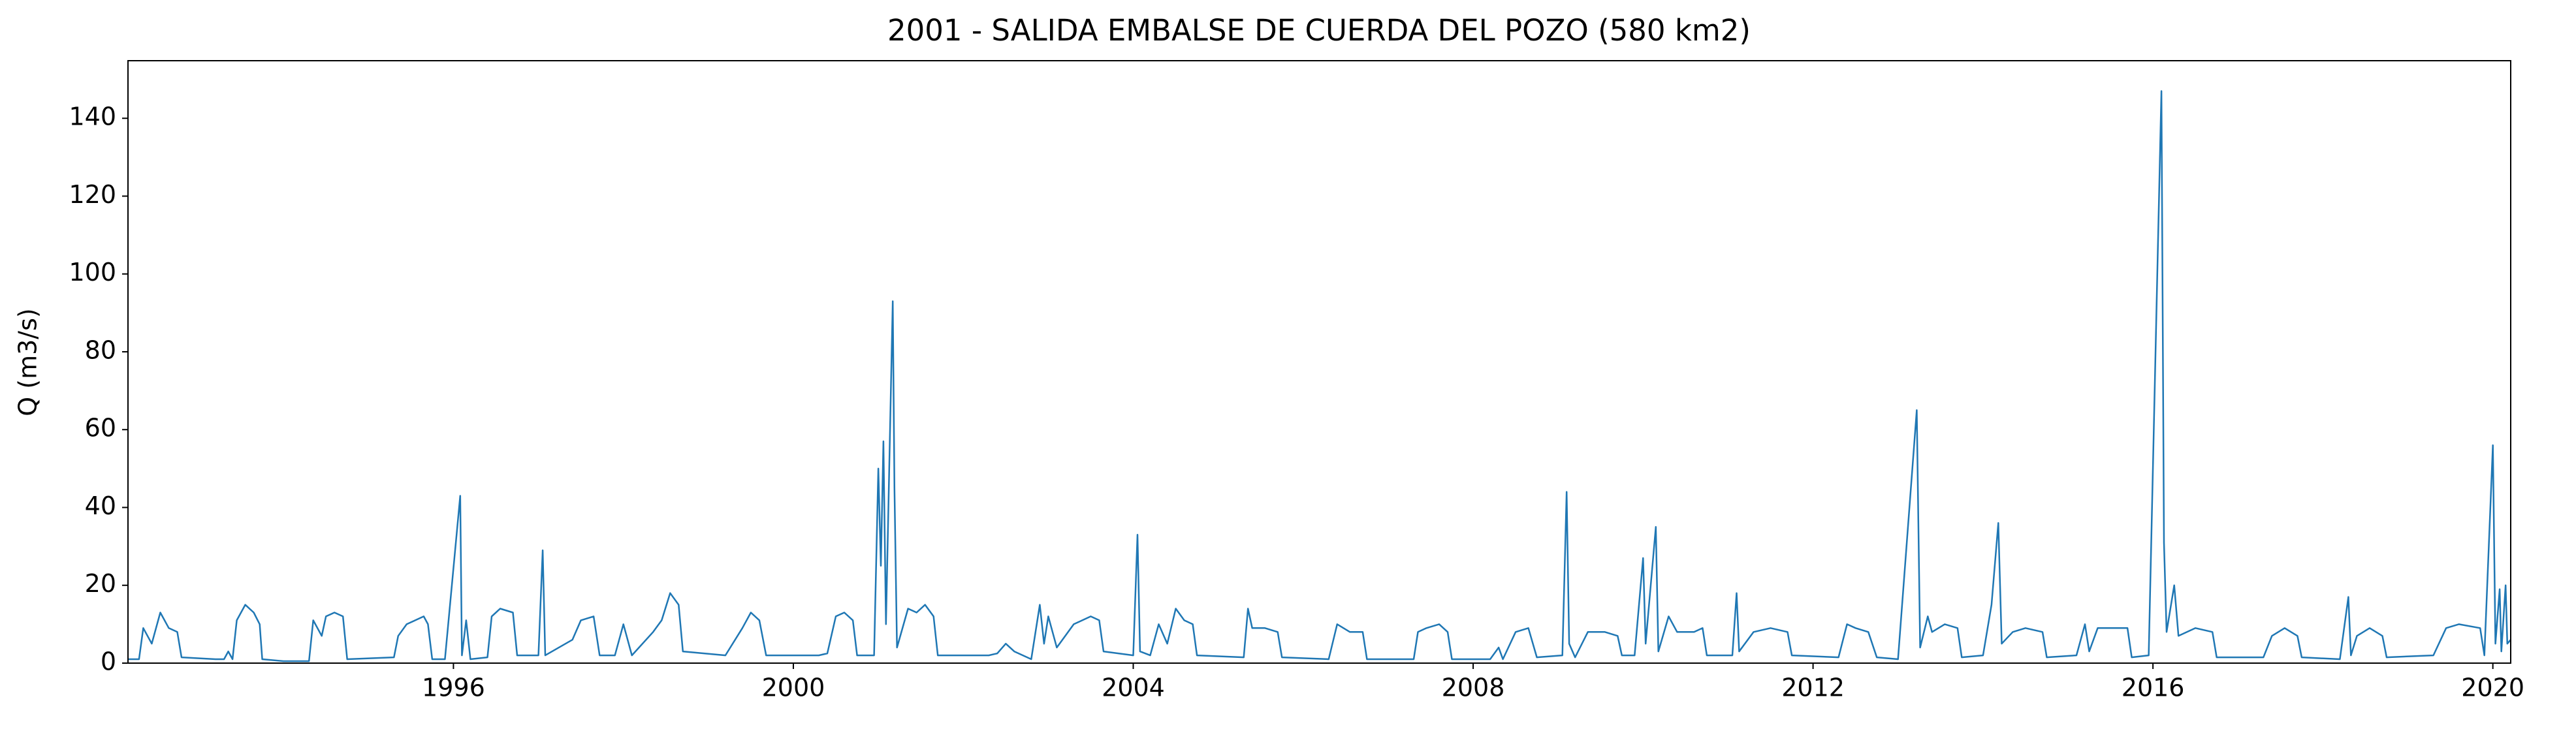  Describe the element at coordinates (93, 272) in the screenshot. I see `y-tick-label: 100` at that location.